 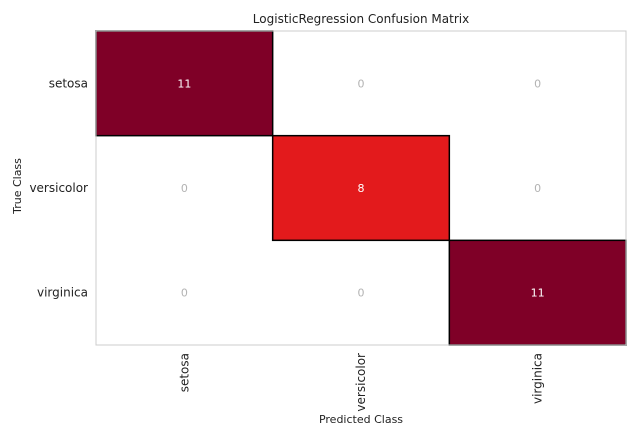 What do you see at coordinates (361, 19) in the screenshot?
I see `chart-title: LogisticRegression Confusion Matrix` at bounding box center [361, 19].